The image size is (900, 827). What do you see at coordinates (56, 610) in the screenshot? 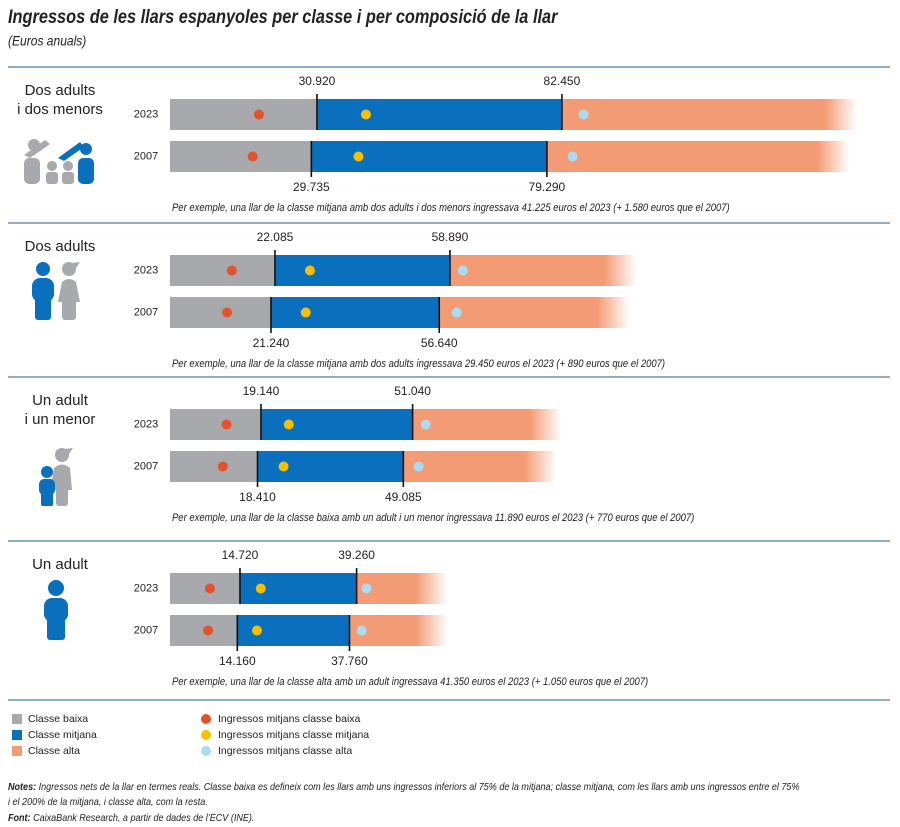
I see `icon-one-adult` at bounding box center [56, 610].